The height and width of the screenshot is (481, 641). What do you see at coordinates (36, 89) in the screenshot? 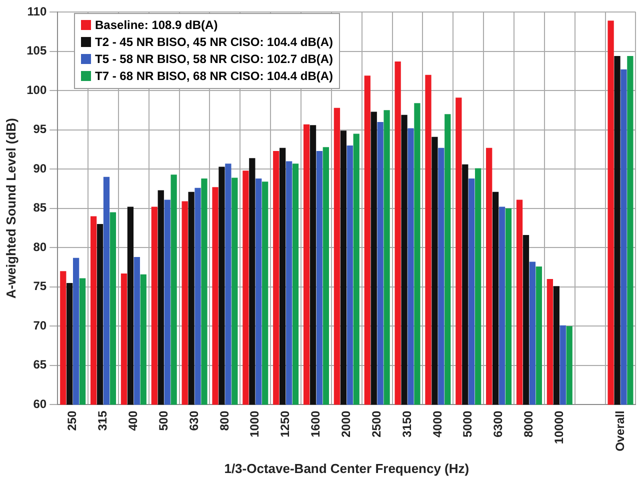
I see `y-tick-label: 100` at bounding box center [36, 89].